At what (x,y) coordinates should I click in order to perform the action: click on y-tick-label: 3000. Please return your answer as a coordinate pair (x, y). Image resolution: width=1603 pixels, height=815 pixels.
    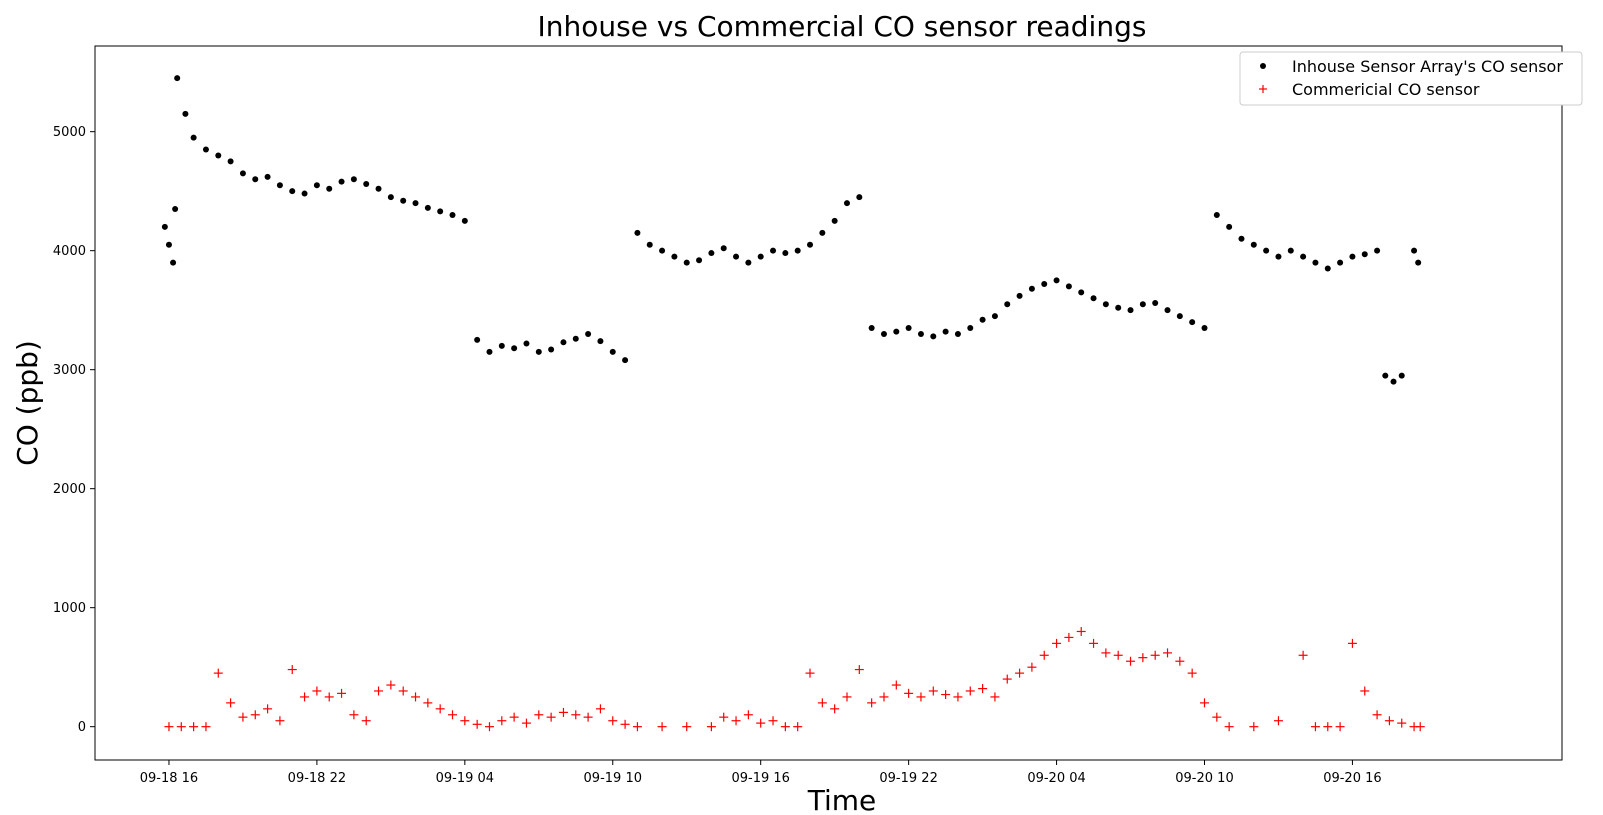
    Looking at the image, I should click on (69, 370).